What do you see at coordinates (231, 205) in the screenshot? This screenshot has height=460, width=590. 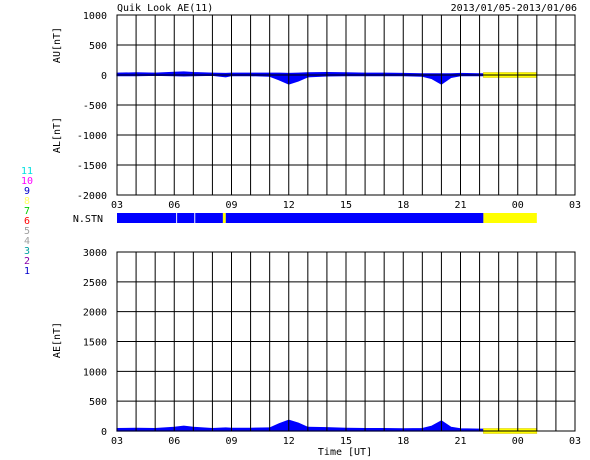 I see `au-al-x-tick-label: 09` at bounding box center [231, 205].